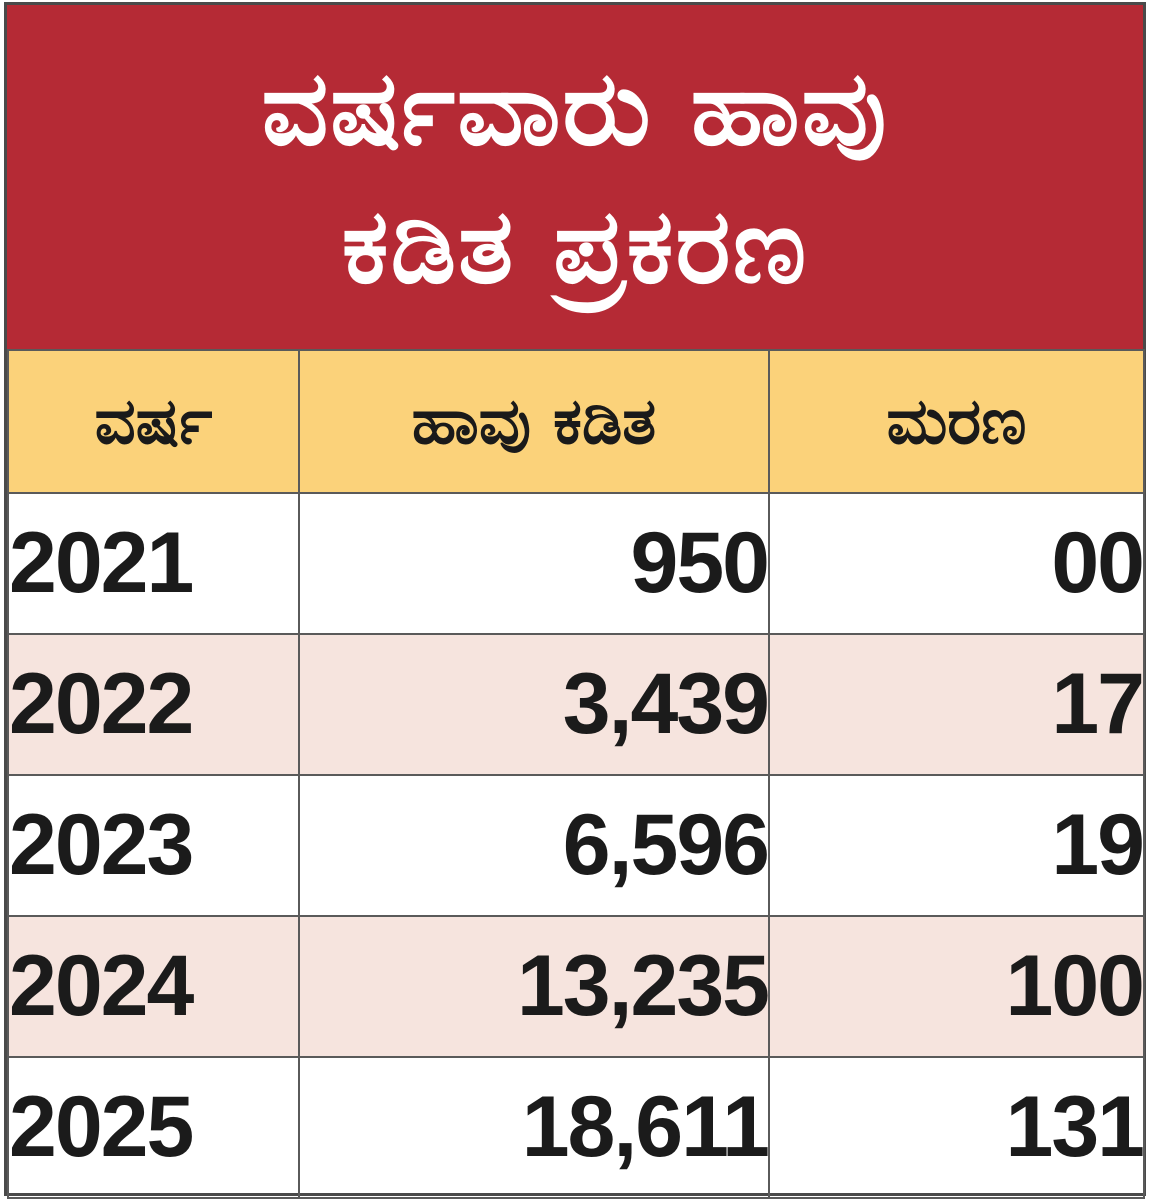  Describe the element at coordinates (153, 1127) in the screenshot. I see `year-cell: 2025` at that location.